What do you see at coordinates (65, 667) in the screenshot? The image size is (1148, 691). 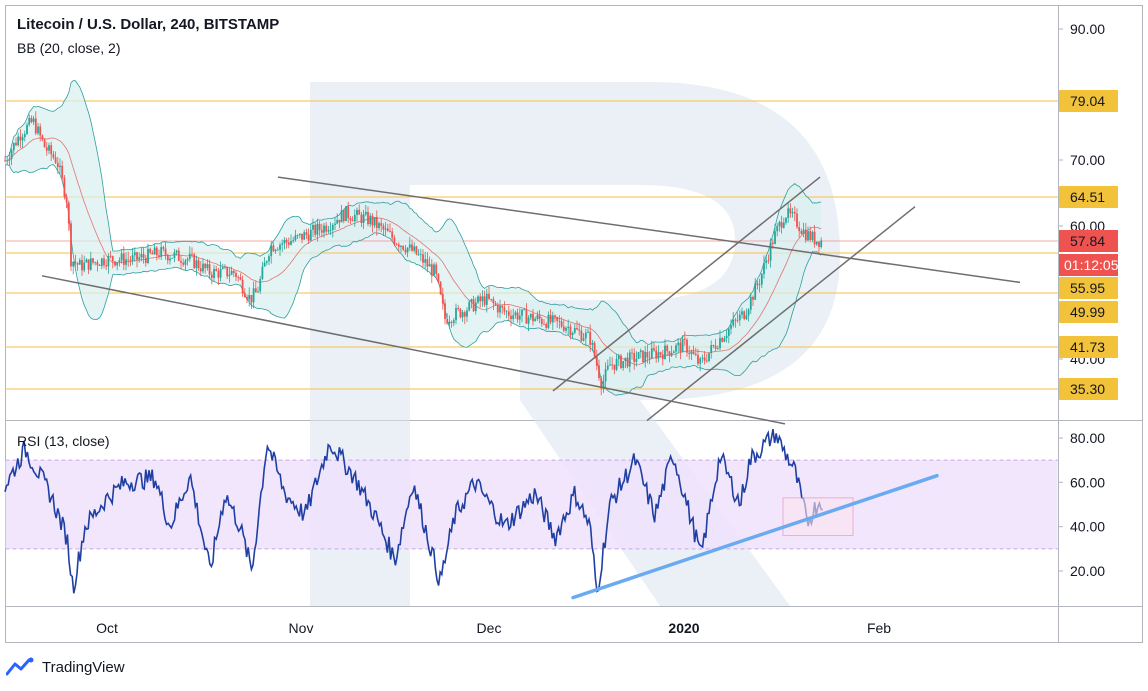 I see `tradingview-logo: TradingView` at bounding box center [65, 667].